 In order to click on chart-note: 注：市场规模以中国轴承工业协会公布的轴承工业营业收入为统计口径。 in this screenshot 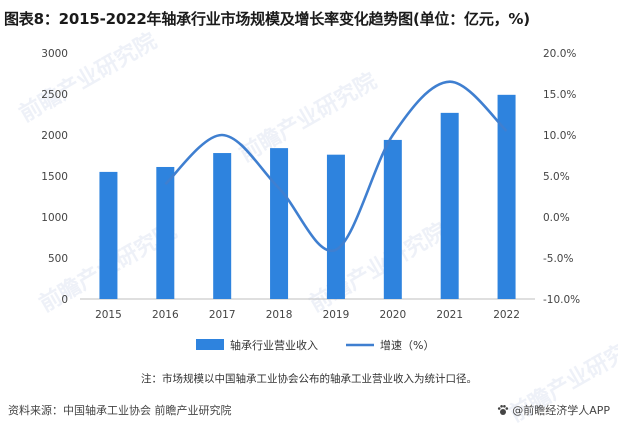, I will do `click(309, 379)`.